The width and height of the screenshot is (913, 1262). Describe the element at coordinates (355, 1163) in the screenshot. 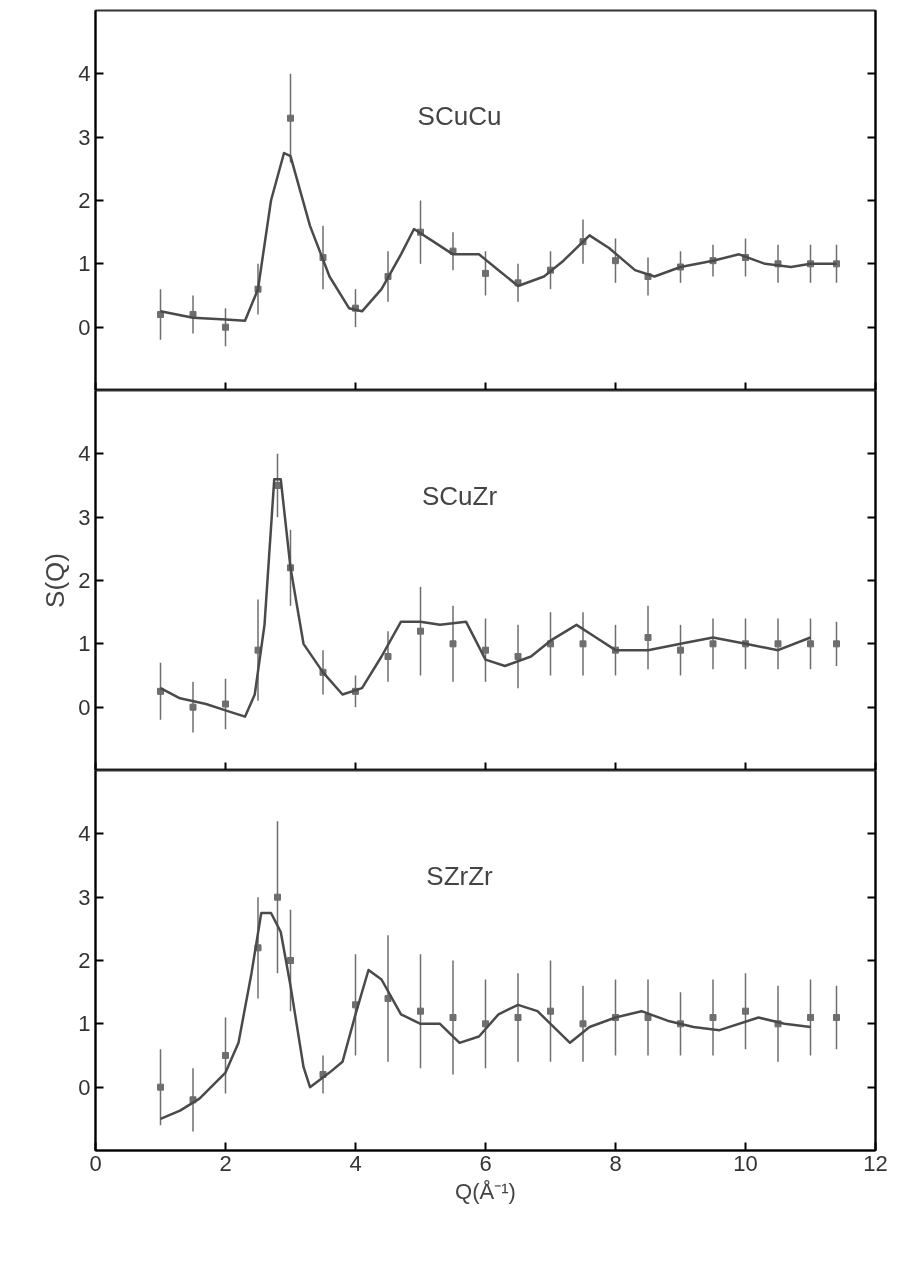

I see `x-tick-label: 4` at that location.